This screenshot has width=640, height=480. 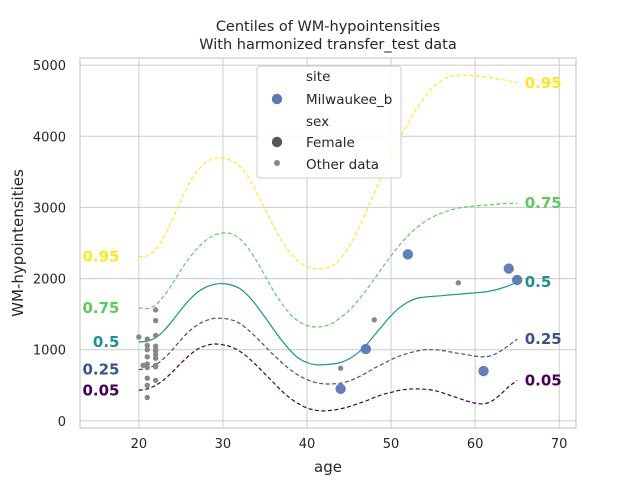 What do you see at coordinates (475, 444) in the screenshot?
I see `x-tick-label: 60` at bounding box center [475, 444].